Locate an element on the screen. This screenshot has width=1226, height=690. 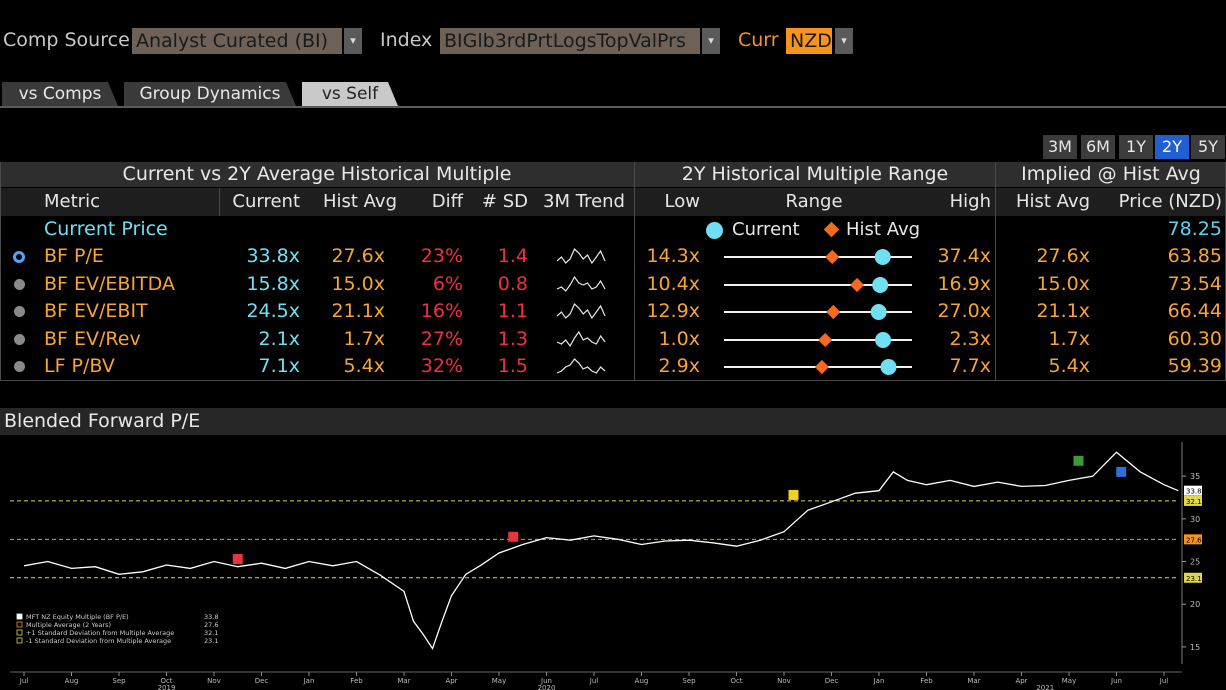
implied-hist-avg: 21.1x is located at coordinates (1063, 311).